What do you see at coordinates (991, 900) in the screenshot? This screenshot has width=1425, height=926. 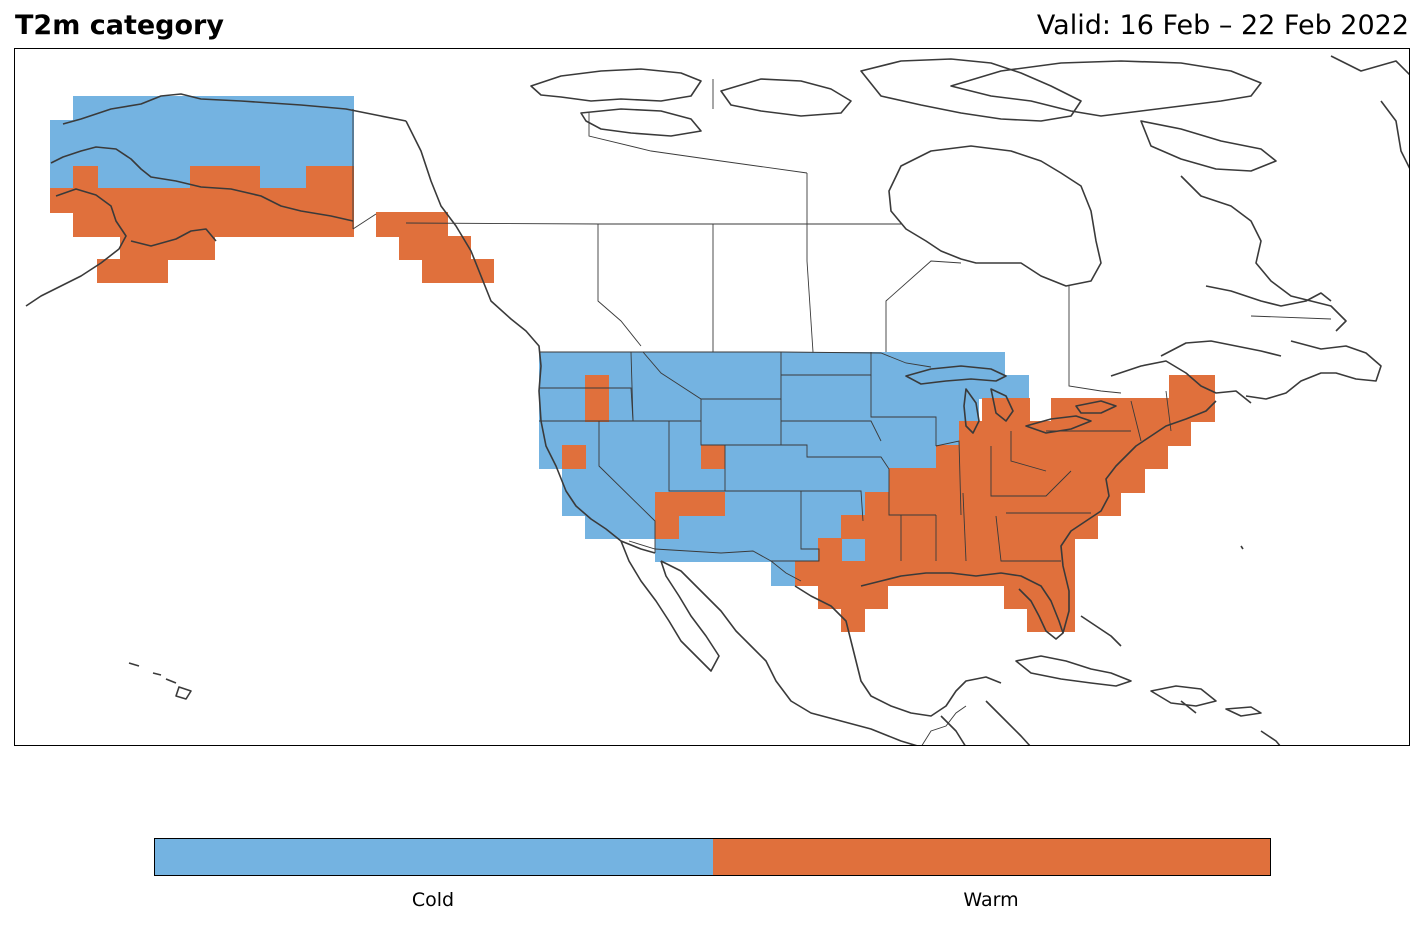 I see `colorbar-label-warm: Warm` at bounding box center [991, 900].